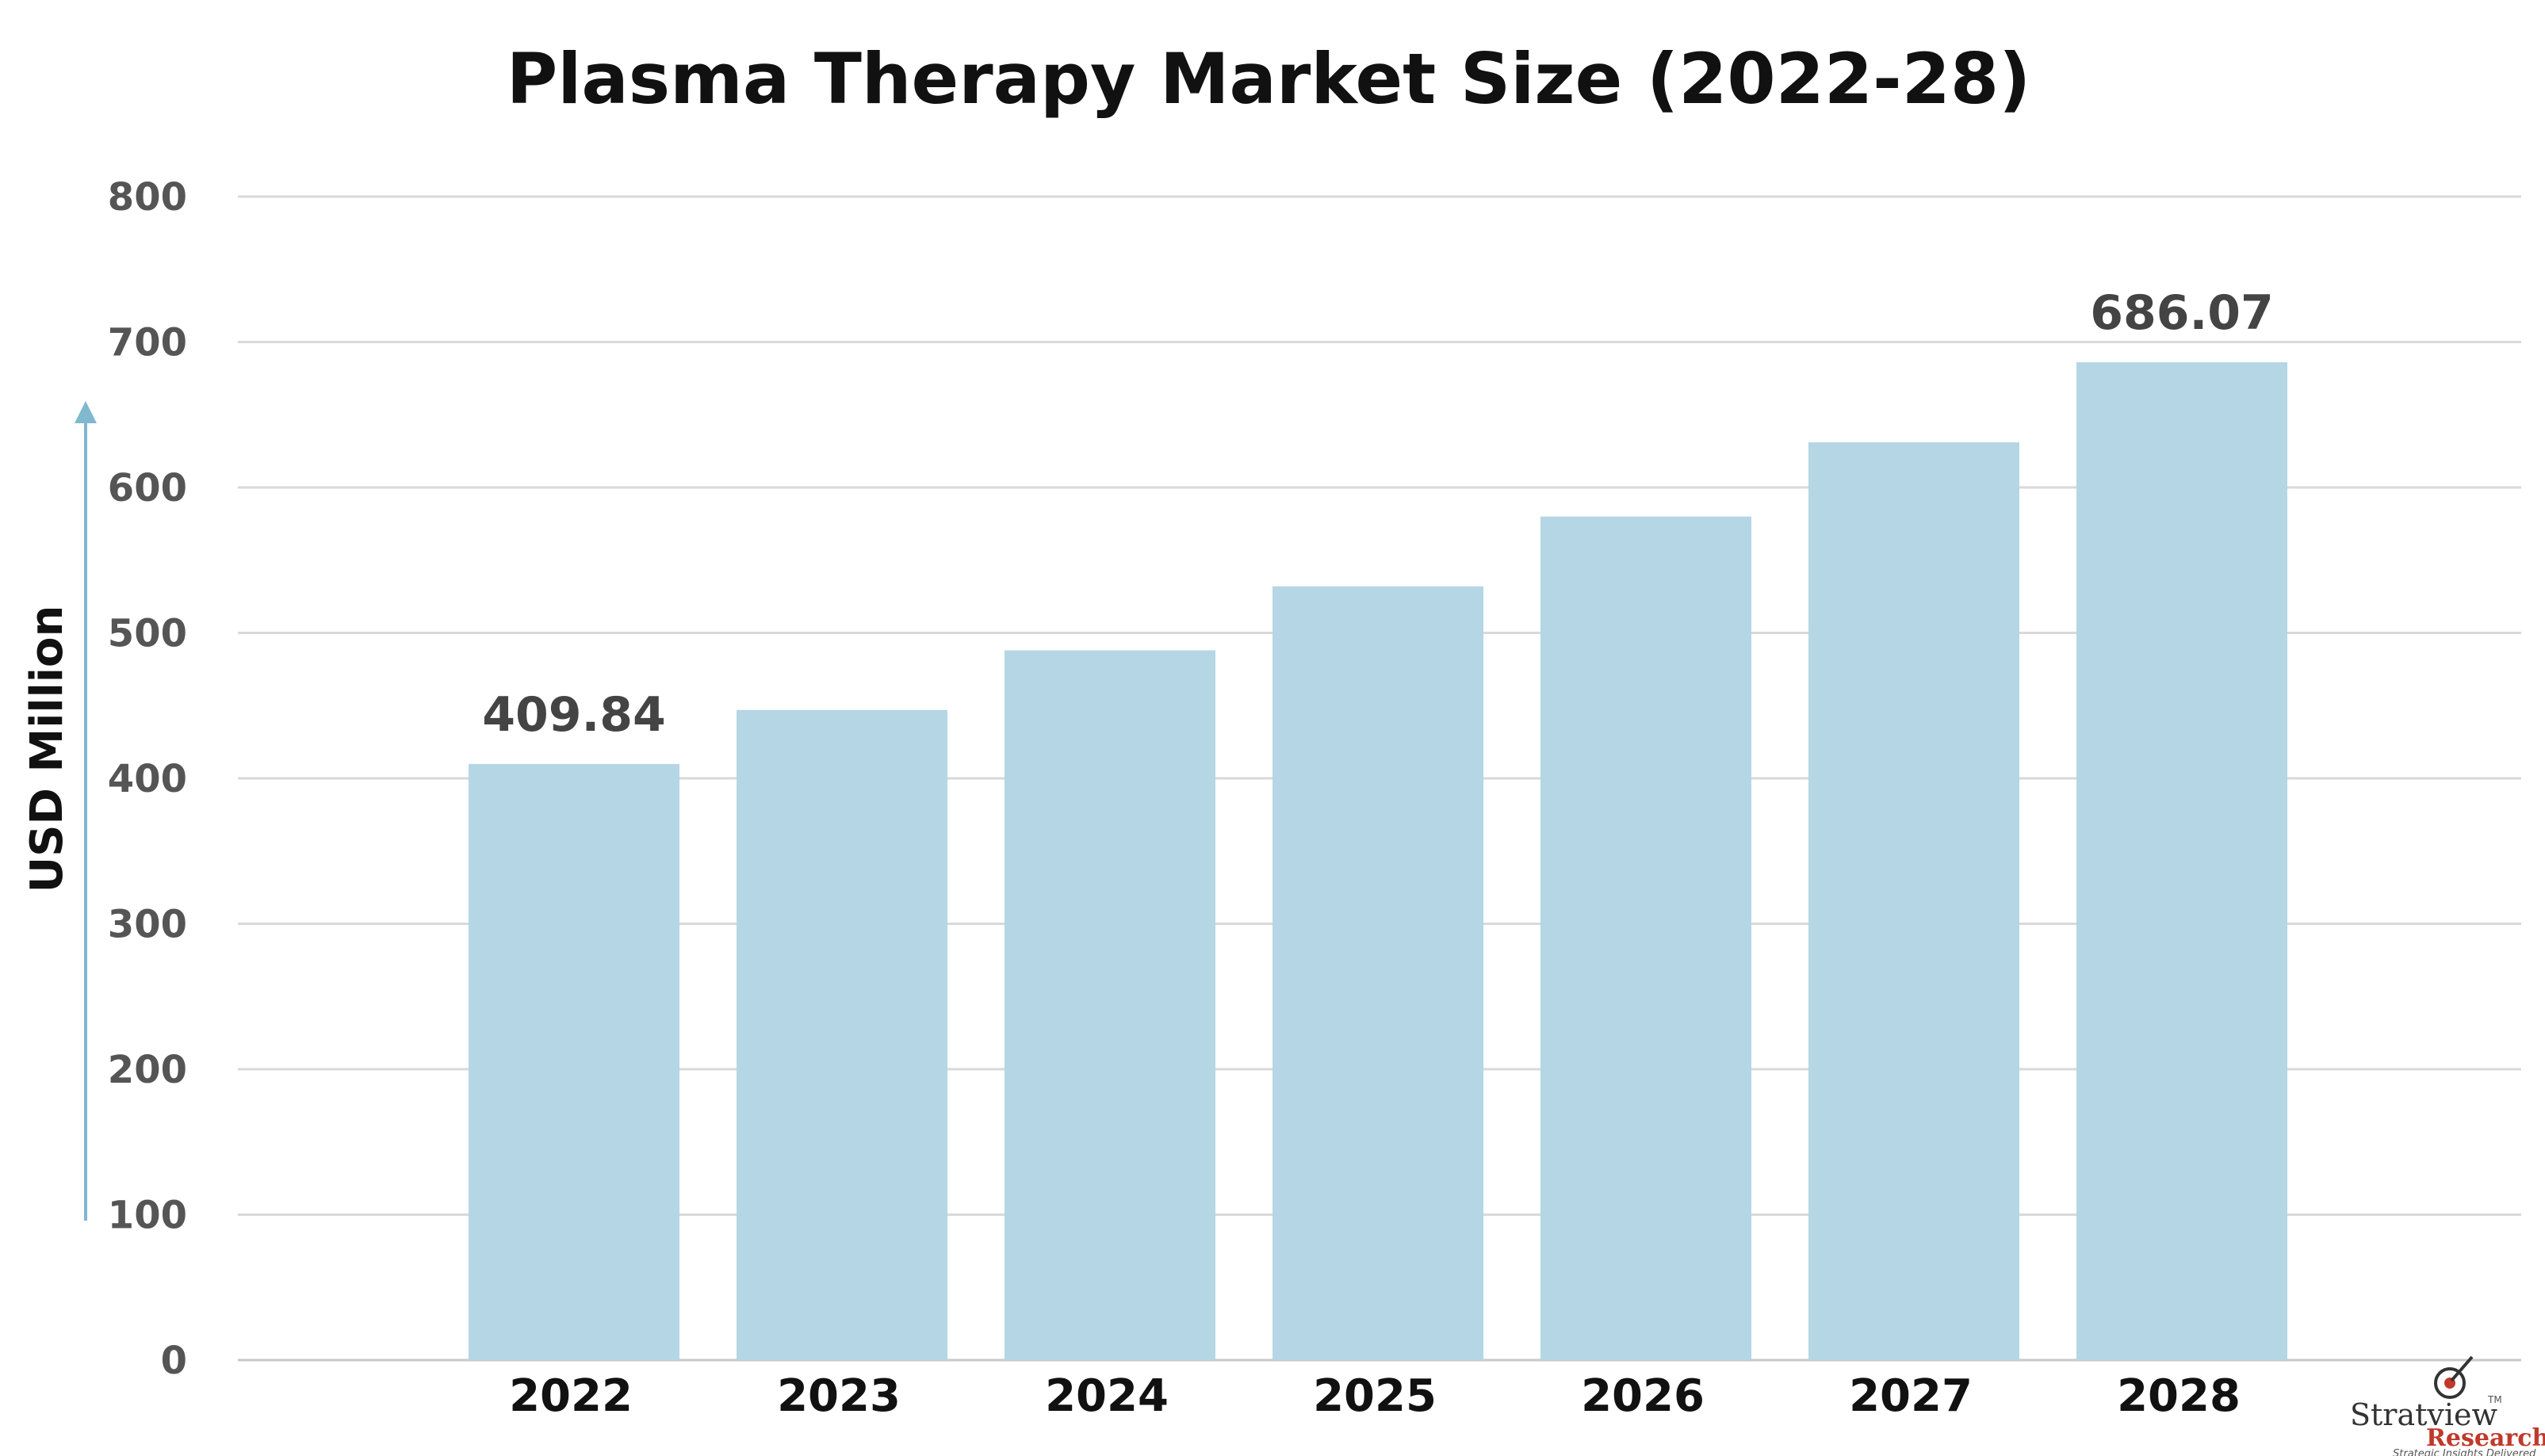 The height and width of the screenshot is (1456, 2545). What do you see at coordinates (1645, 938) in the screenshot?
I see `bar-2026` at bounding box center [1645, 938].